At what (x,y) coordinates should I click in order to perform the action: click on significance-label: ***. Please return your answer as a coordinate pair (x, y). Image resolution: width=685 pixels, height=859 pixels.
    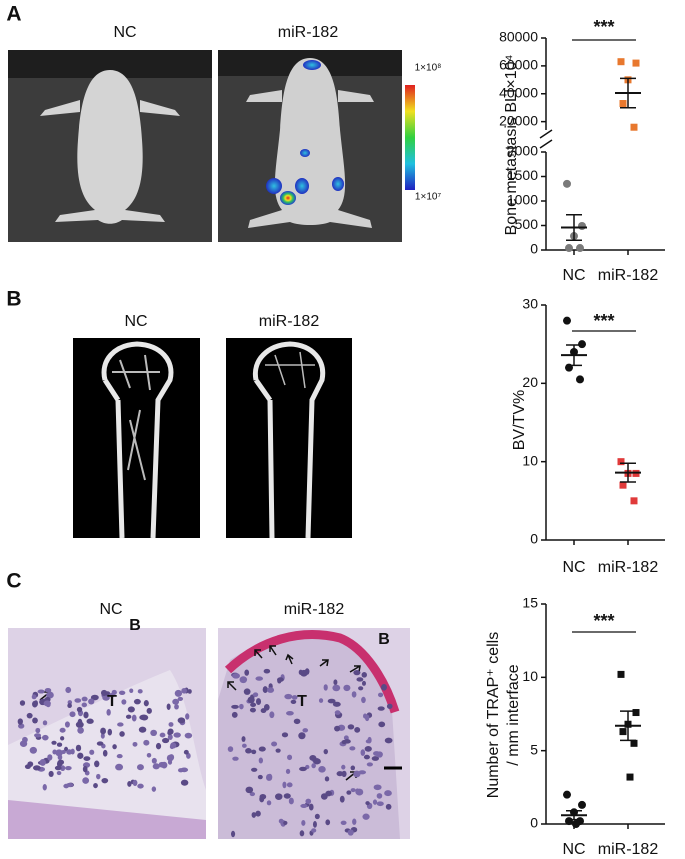
    Looking at the image, I should click on (603, 27).